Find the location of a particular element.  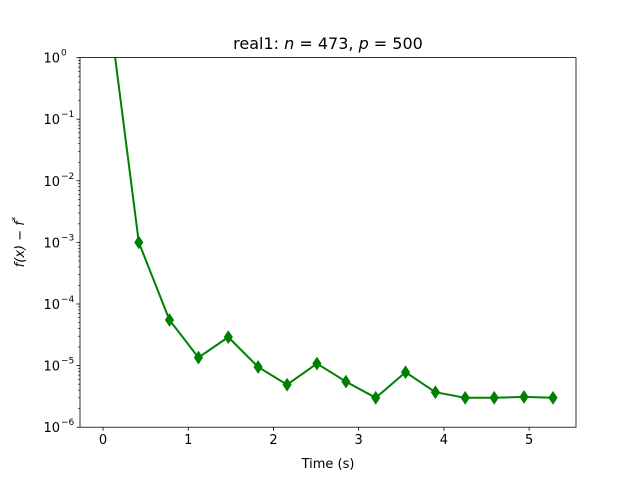

y-tick-label-6: 10 is located at coordinates (51, 59).